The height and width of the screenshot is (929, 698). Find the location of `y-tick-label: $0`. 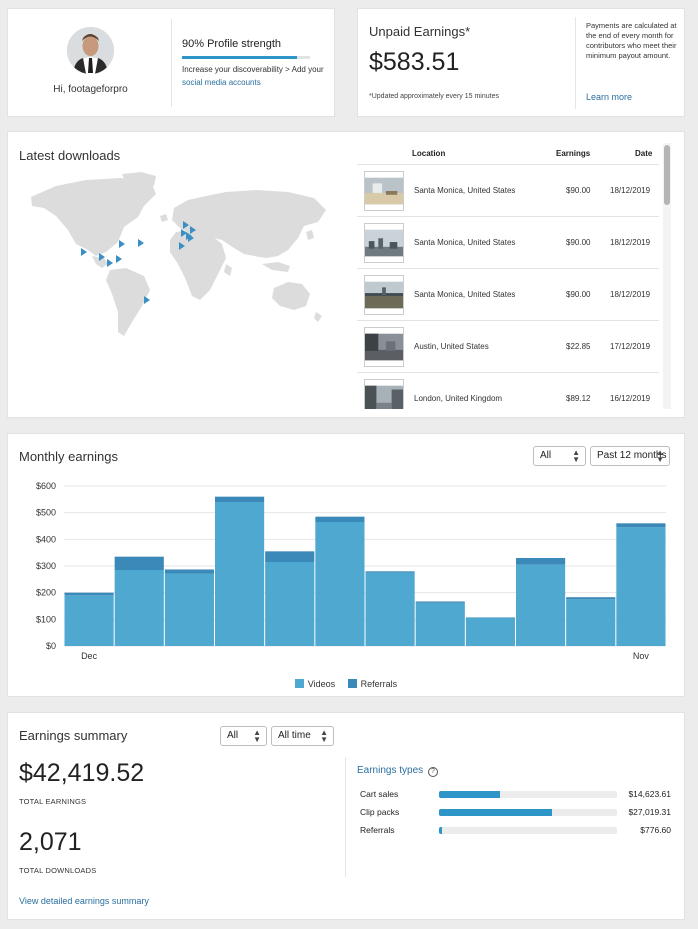

y-tick-label: $0 is located at coordinates (51, 646).